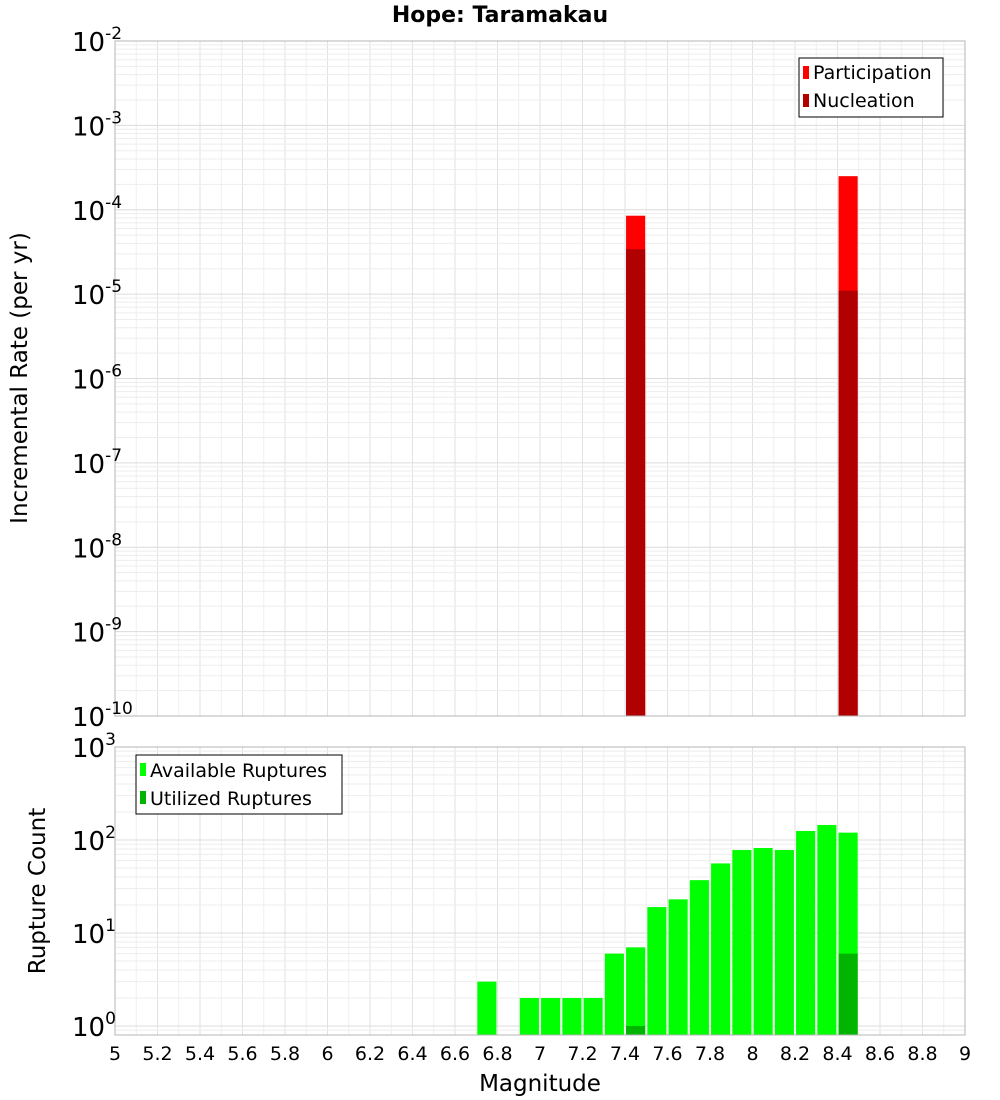 This screenshot has height=1100, width=1000. What do you see at coordinates (143, 769) in the screenshot?
I see `available-legend-swatch` at bounding box center [143, 769].